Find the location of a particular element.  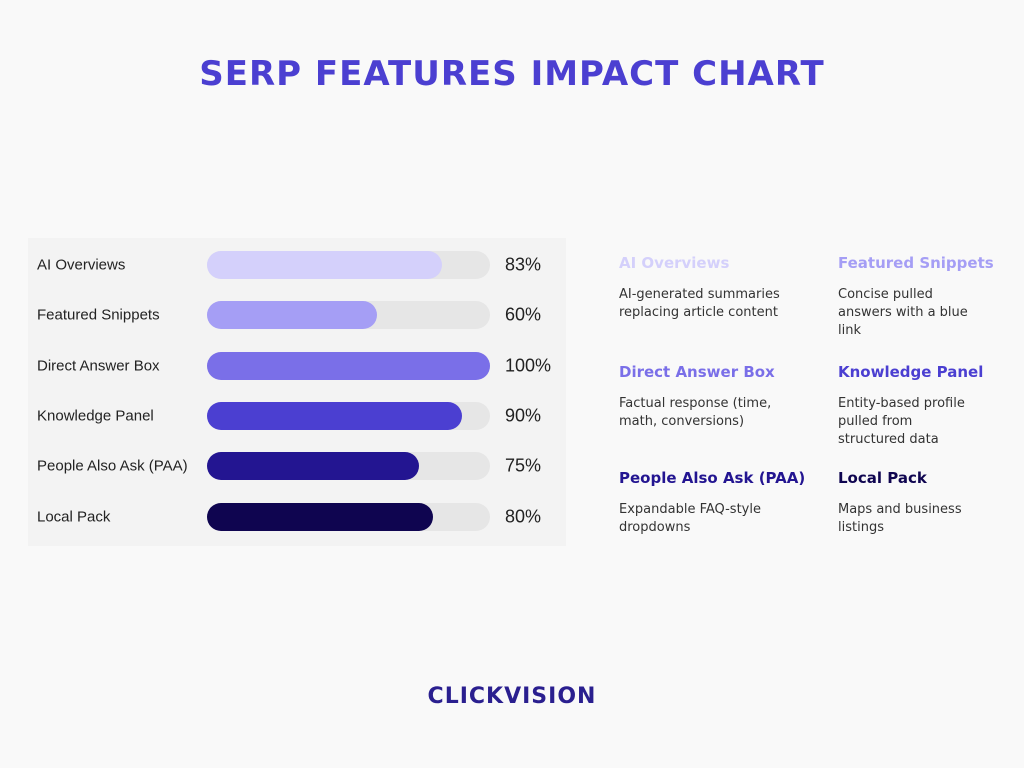

category-label: Featured Snippets is located at coordinates (98, 315).